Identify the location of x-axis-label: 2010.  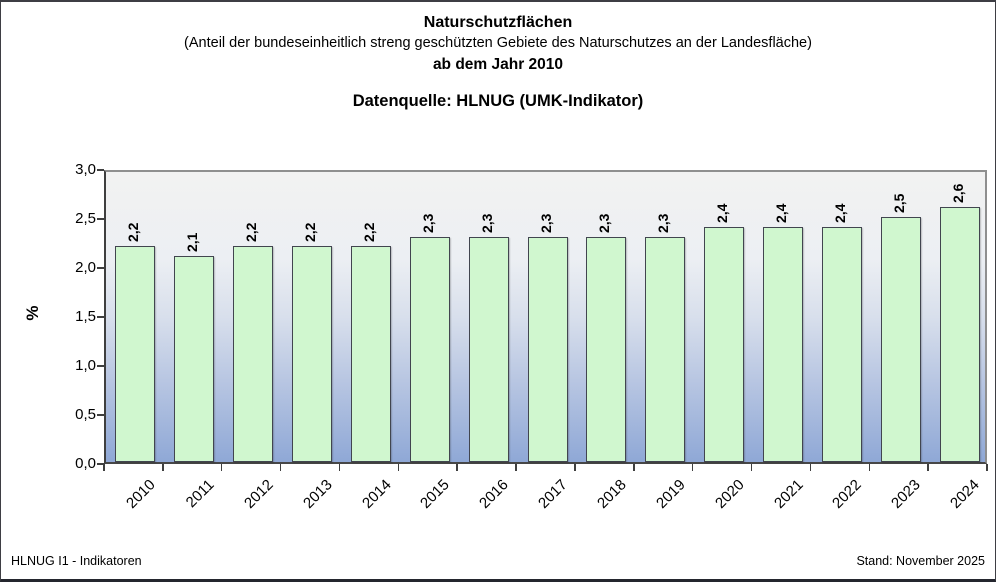
(141, 494).